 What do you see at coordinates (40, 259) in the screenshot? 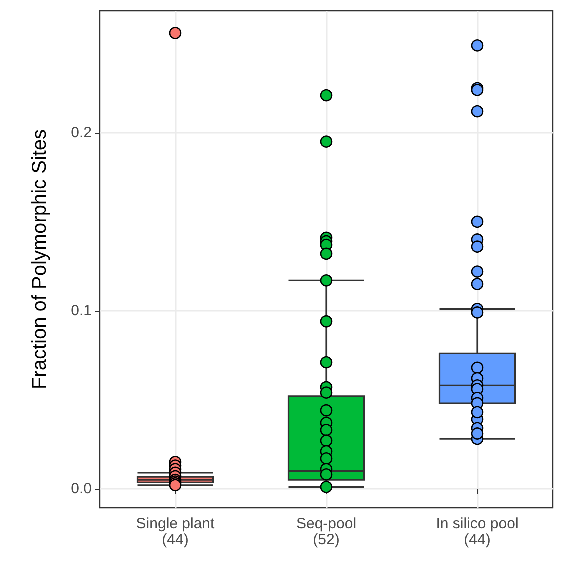
I see `y-axis-title: Fraction of Polymorphic Sites` at bounding box center [40, 259].